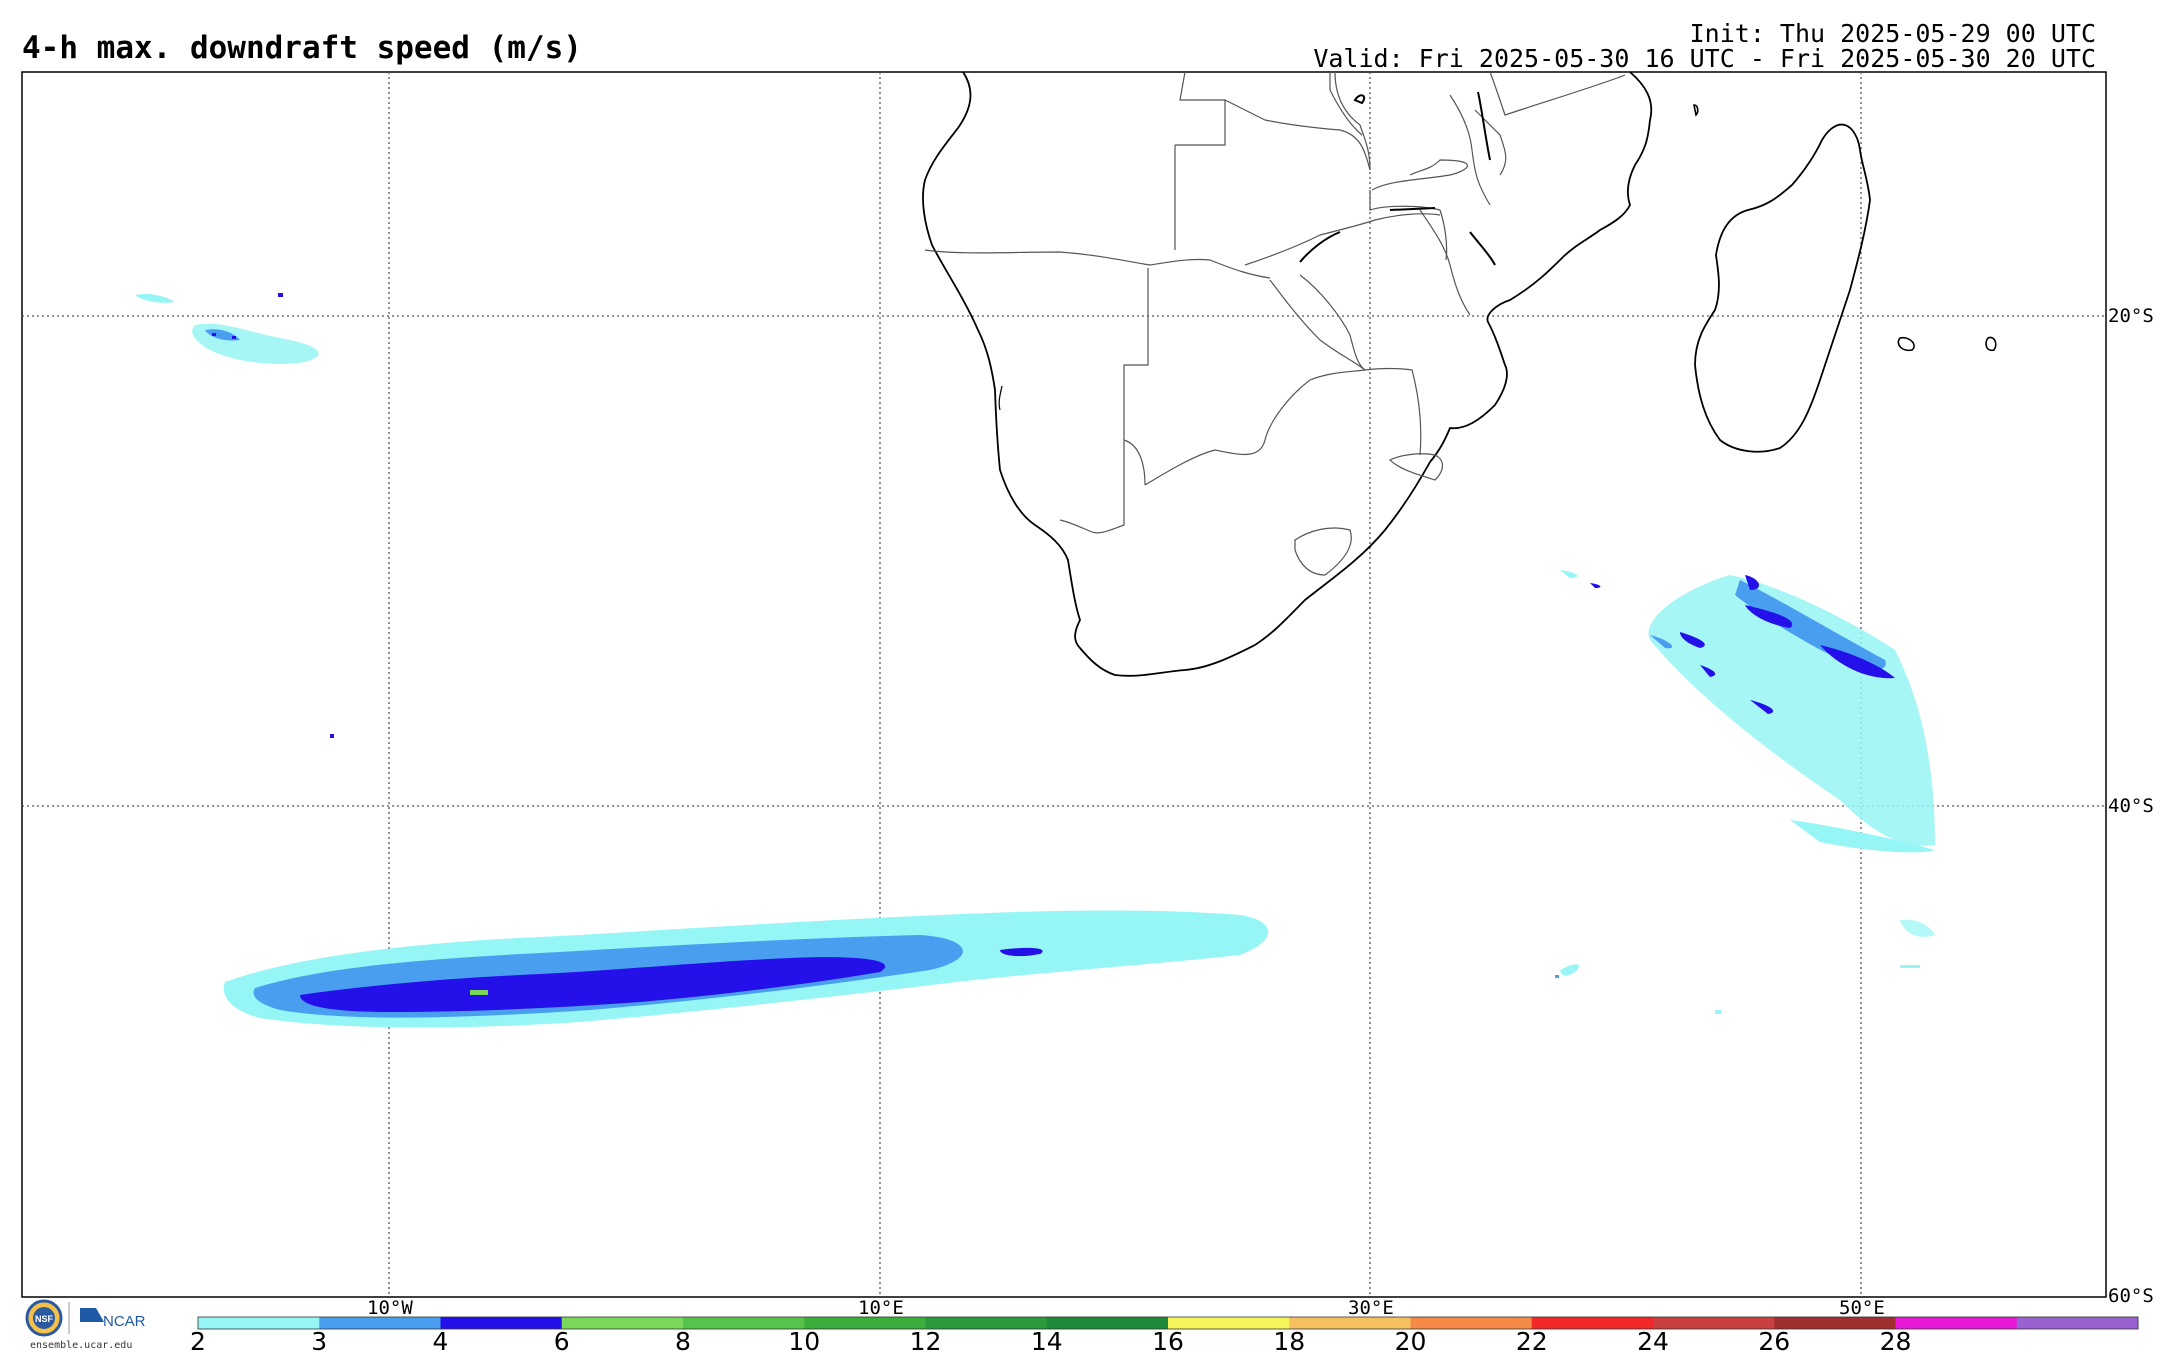 The height and width of the screenshot is (1354, 2160). I want to click on ncar-logo: NCAR, so click(113, 1319).